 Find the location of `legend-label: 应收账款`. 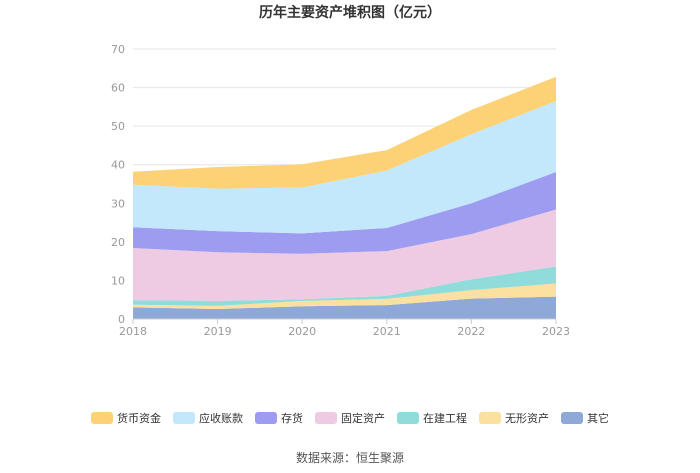

legend-label: 应收账款 is located at coordinates (221, 418).